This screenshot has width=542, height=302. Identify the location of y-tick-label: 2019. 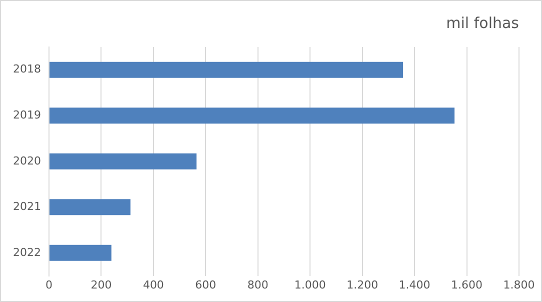
(26, 115).